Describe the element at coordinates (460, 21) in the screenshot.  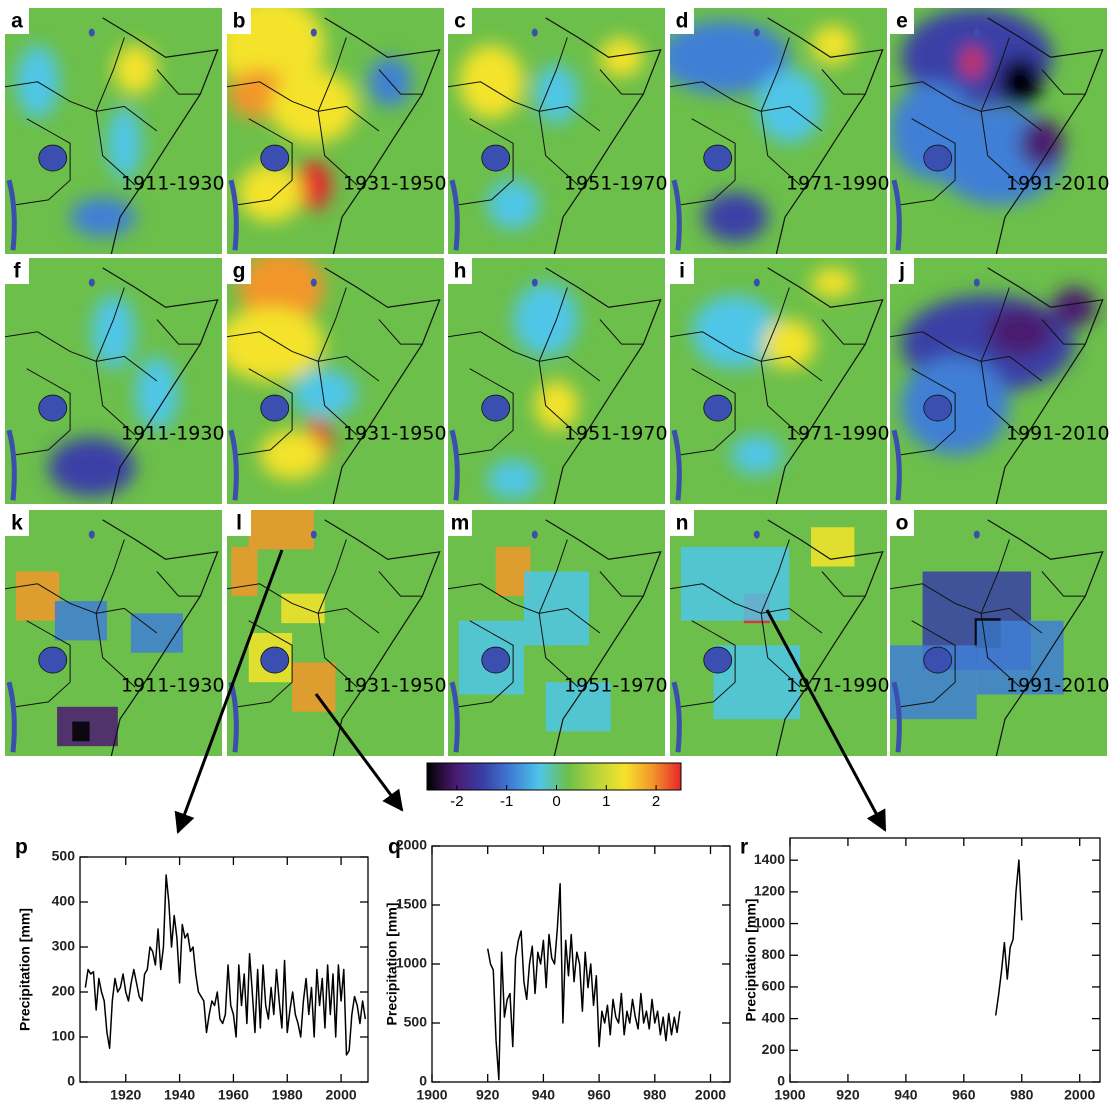
I see `panel-letter: c` at that location.